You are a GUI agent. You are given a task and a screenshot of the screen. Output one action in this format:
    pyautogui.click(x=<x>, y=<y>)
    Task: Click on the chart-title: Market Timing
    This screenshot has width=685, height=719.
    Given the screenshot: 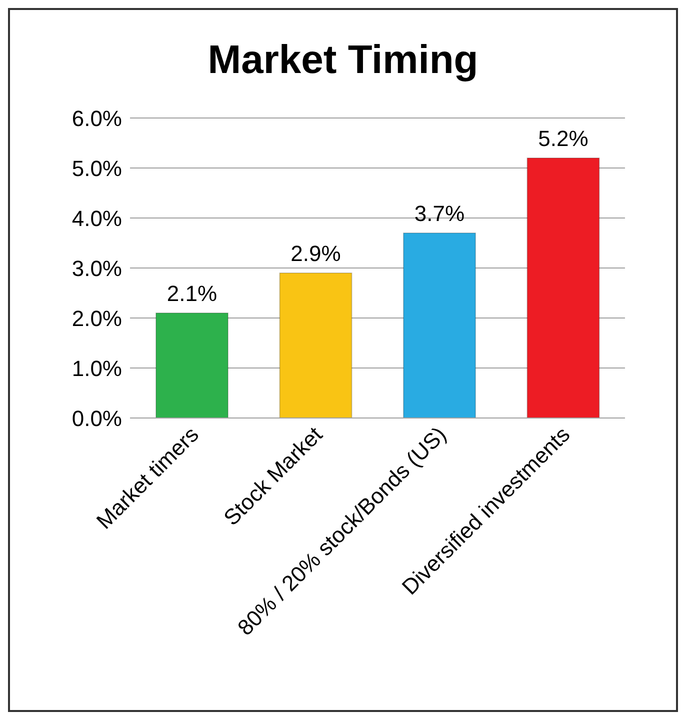 What is the action you would take?
    pyautogui.click(x=343, y=61)
    